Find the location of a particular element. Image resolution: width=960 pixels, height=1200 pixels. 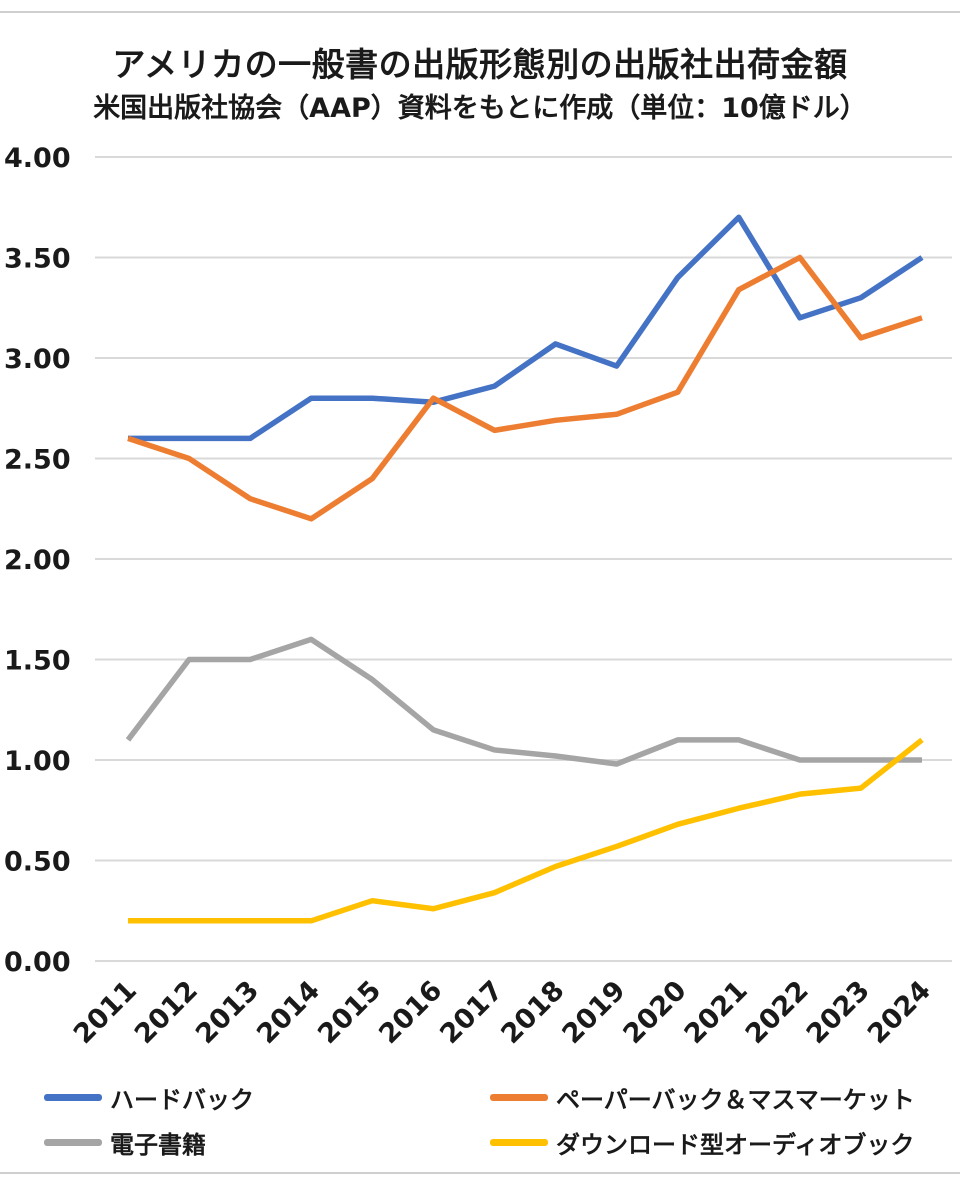

x-tick-label: 2016 is located at coordinates (410, 1012).